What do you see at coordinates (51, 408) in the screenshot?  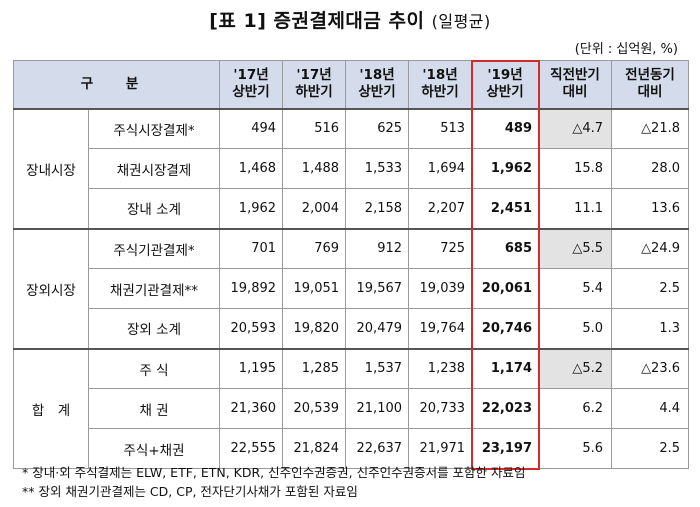 I see `group-label: 합 계` at bounding box center [51, 408].